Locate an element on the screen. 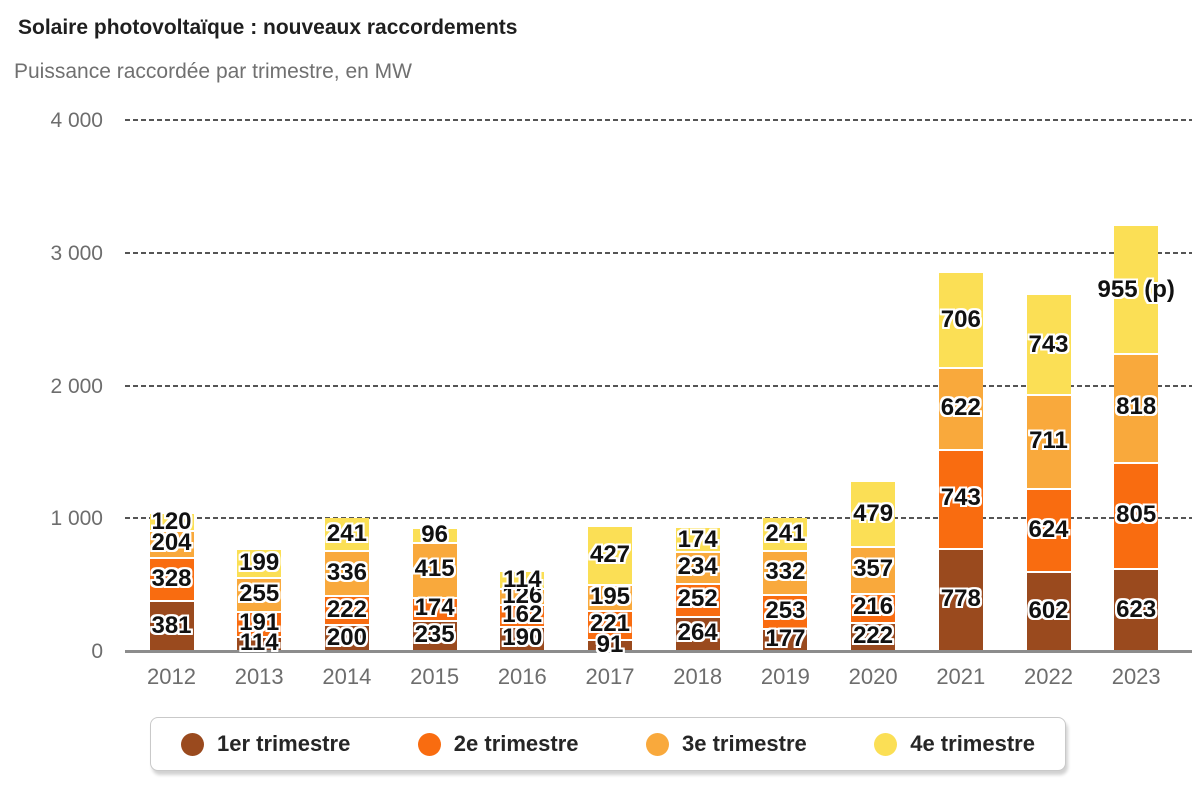 The width and height of the screenshot is (1200, 800). bar-segment-2012-q3 is located at coordinates (171, 543).